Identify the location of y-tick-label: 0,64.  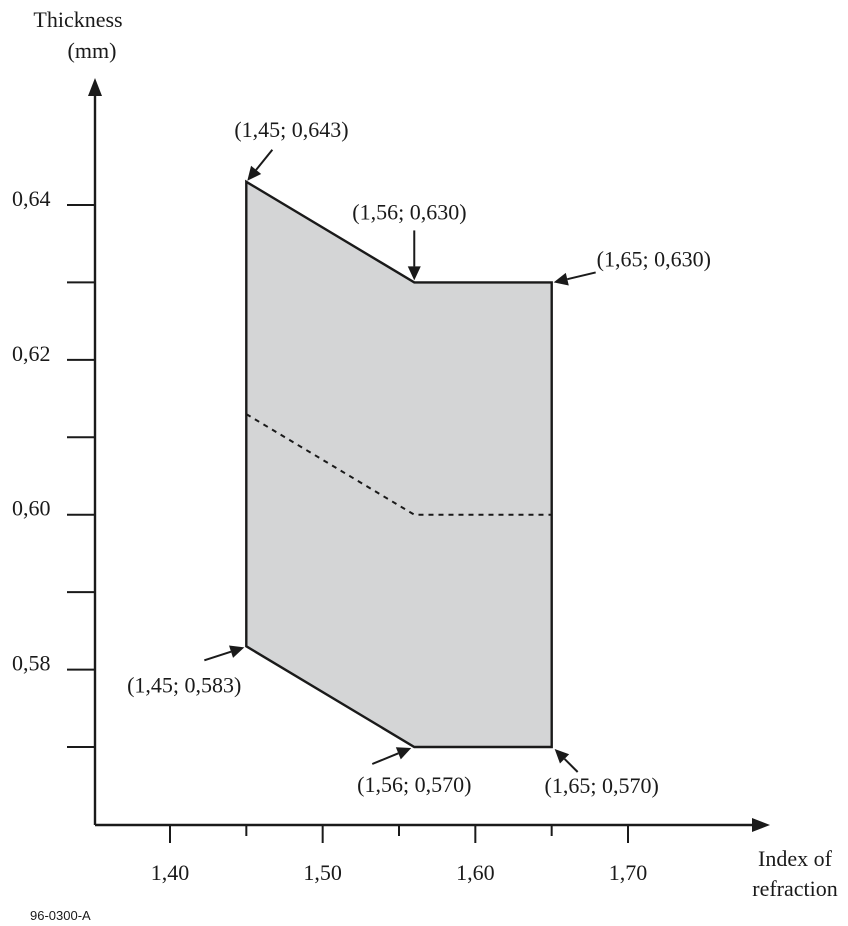
(31, 198).